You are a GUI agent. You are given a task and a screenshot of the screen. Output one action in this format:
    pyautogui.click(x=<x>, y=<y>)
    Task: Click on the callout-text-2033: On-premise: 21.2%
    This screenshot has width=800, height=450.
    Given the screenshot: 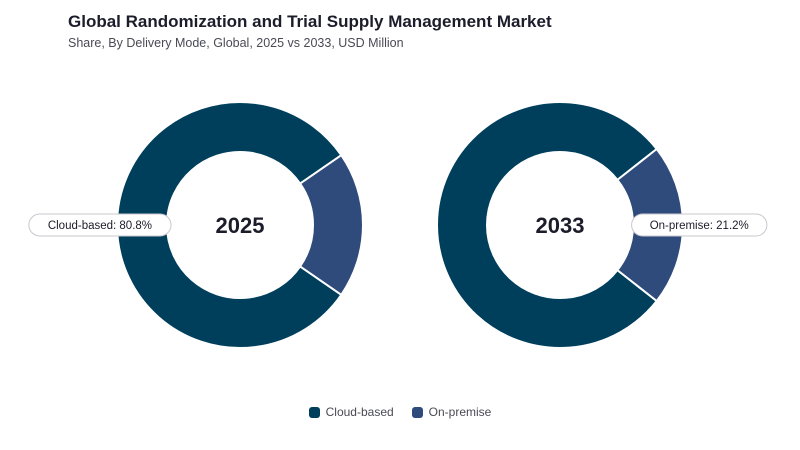 What is the action you would take?
    pyautogui.click(x=699, y=226)
    